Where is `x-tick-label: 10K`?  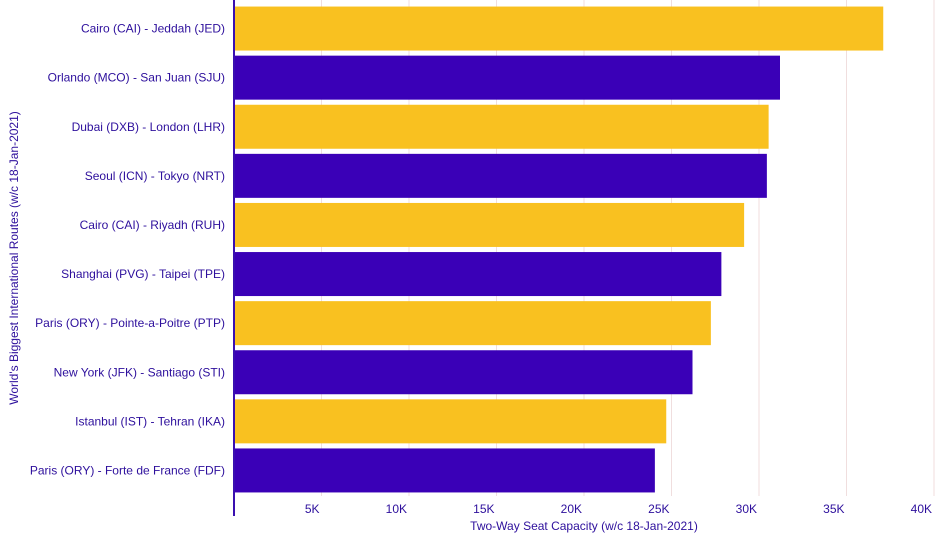 x-tick-label: 10K is located at coordinates (396, 509).